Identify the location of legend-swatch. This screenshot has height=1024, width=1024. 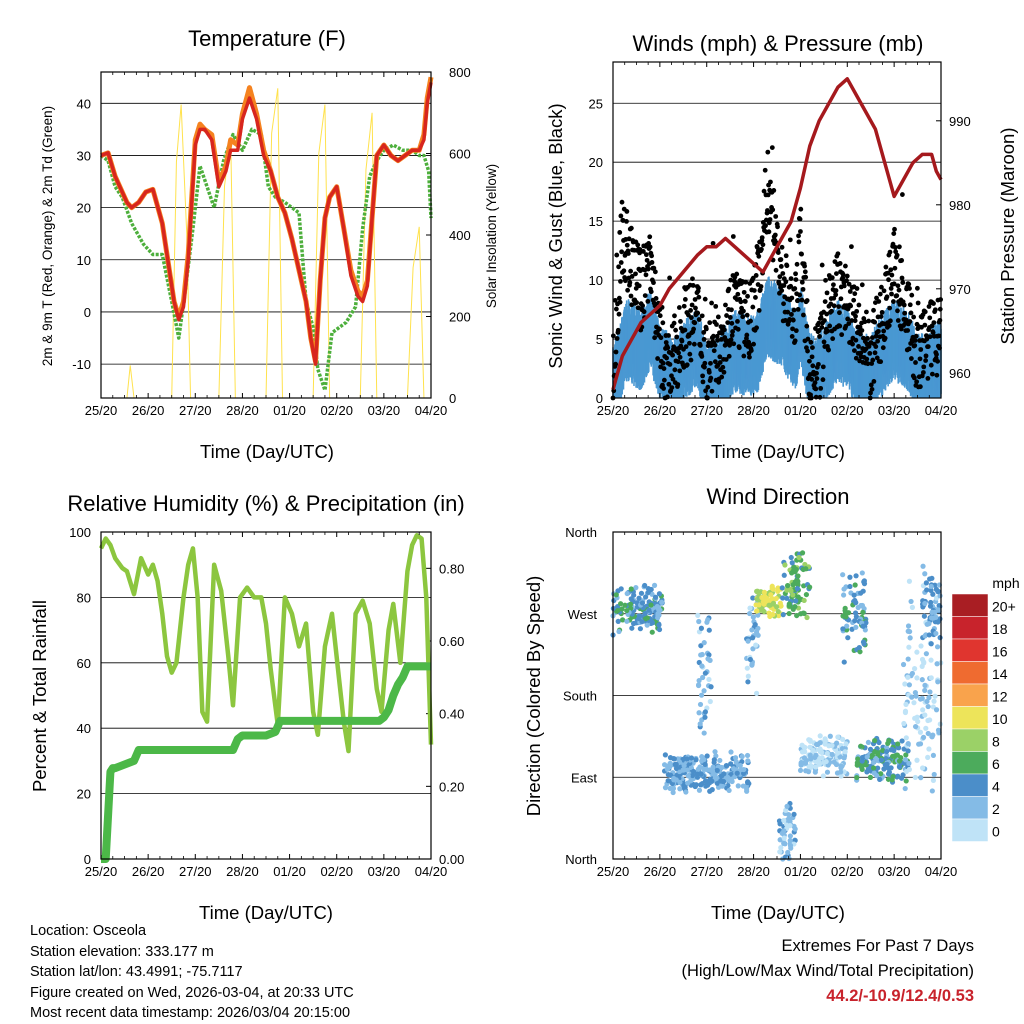
(970, 628).